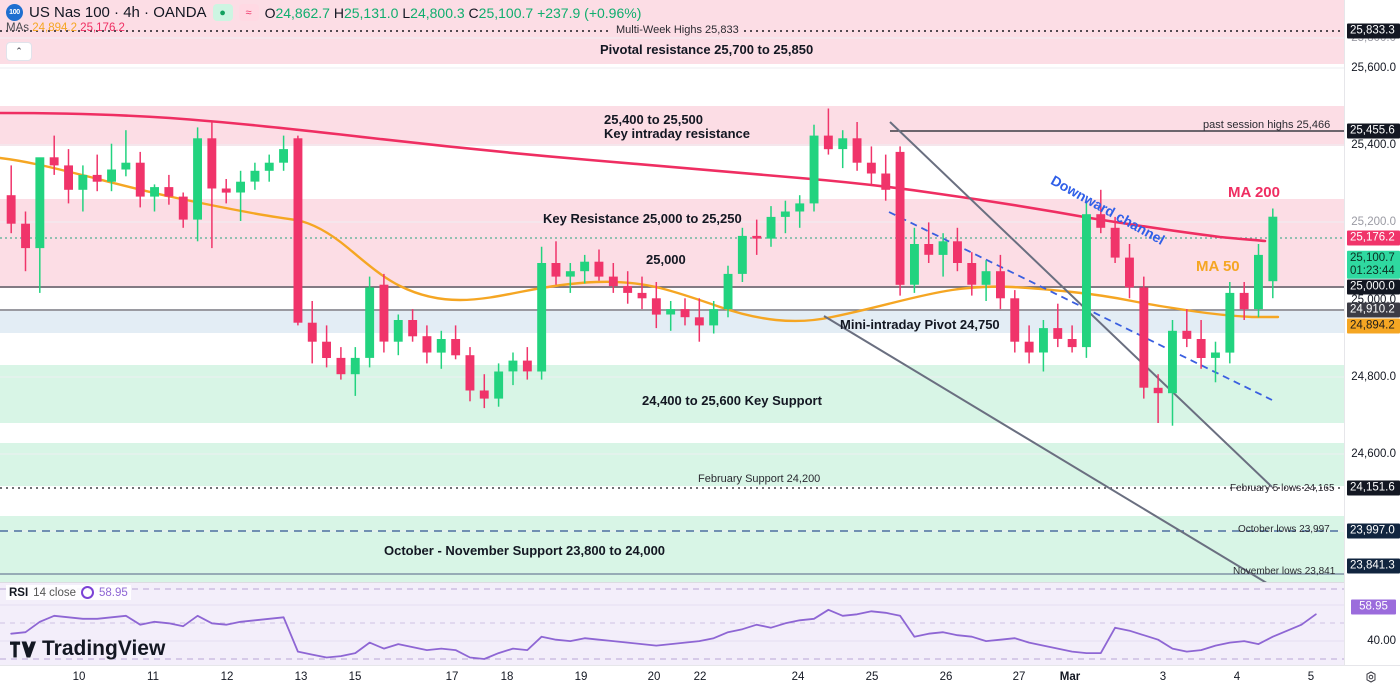 Image resolution: width=1400 pixels, height=689 pixels. What do you see at coordinates (1284, 529) in the screenshot?
I see `anno-october-lows: October lows 23,997` at bounding box center [1284, 529].